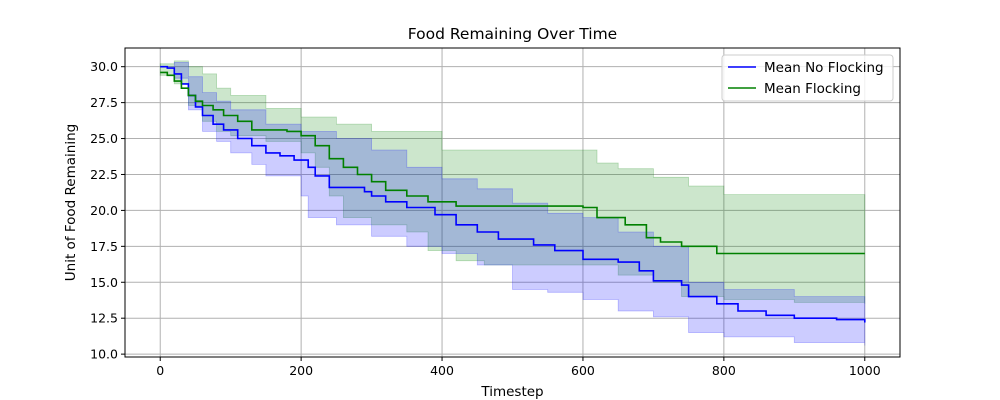 This screenshot has width=1000, height=400. I want to click on chart-title: Food Remaining Over Time, so click(512, 34).